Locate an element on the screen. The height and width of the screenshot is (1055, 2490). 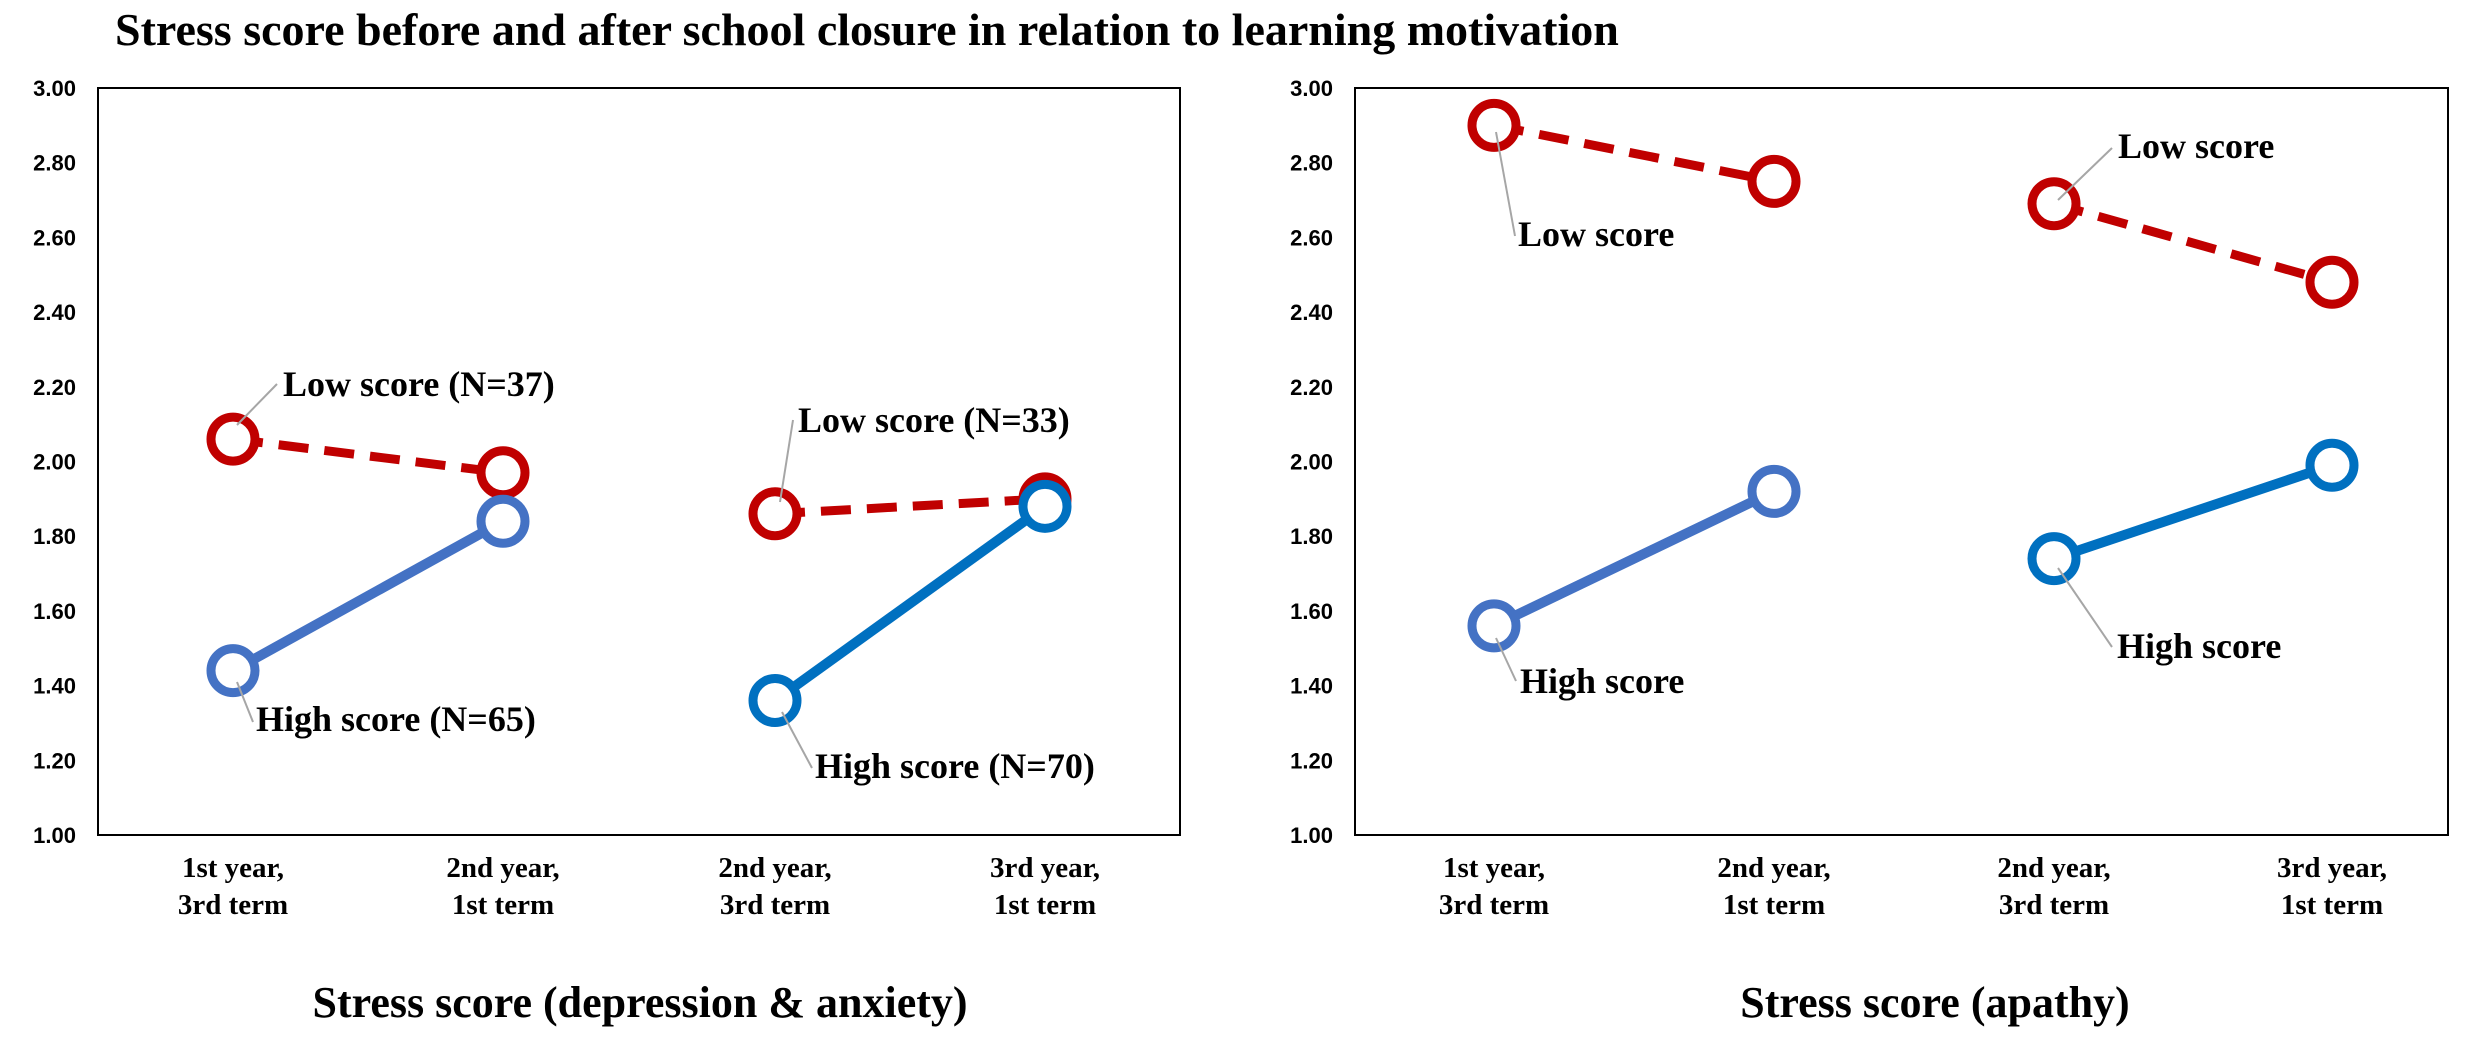
x-axis-title: Stress score (depression & anxiety) is located at coordinates (639, 1002).